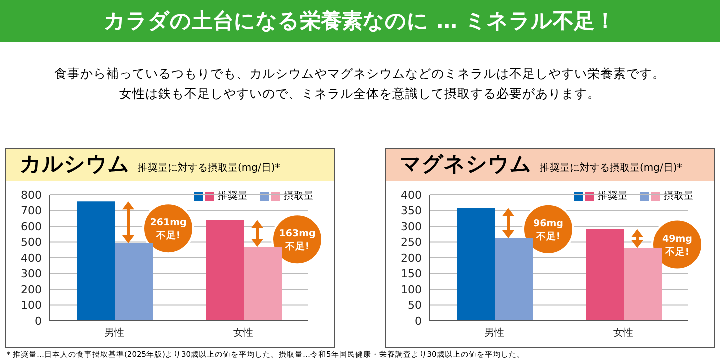  Describe the element at coordinates (549, 230) in the screenshot. I see `annotation: 96mg 不足!` at that location.